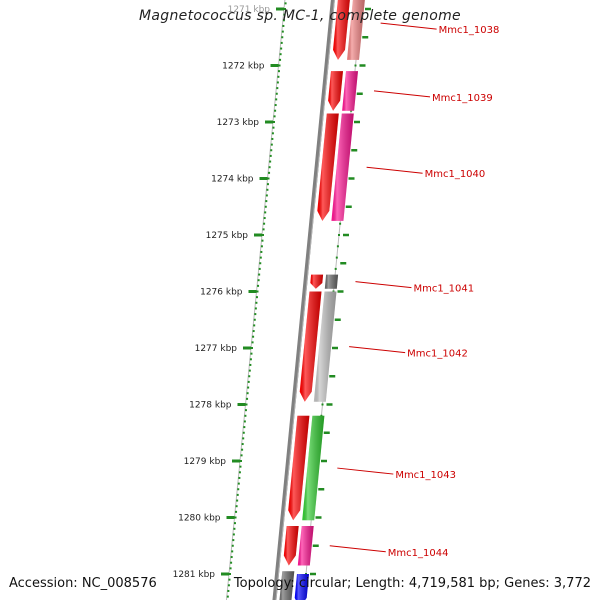 This screenshot has width=600, height=604. Describe the element at coordinates (249, 10) in the screenshot. I see `kbp-tick-label: 1271 kbp` at that location.